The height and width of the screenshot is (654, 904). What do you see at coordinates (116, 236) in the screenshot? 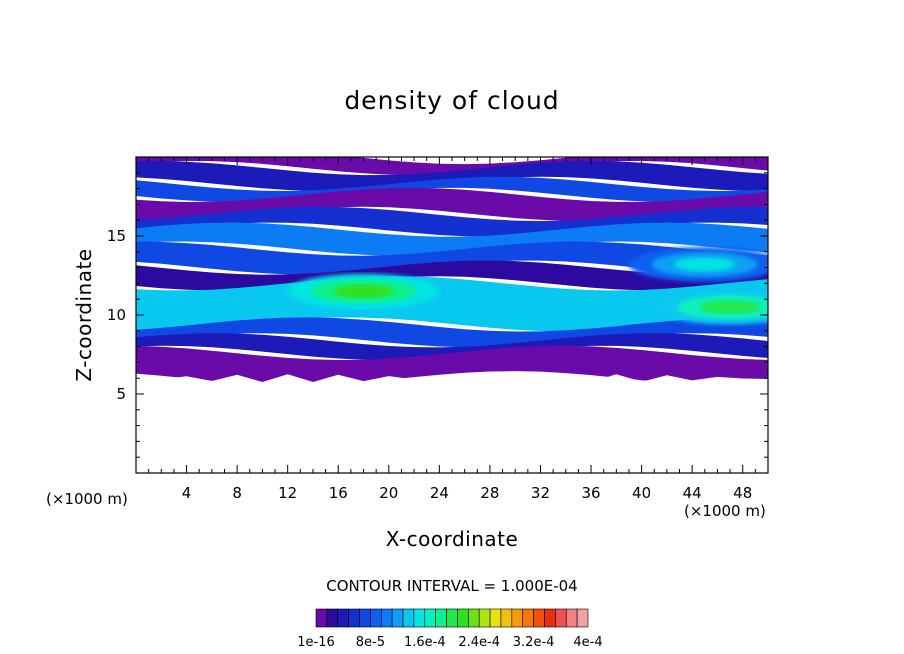
I see `y-tick-label: 15` at bounding box center [116, 236].